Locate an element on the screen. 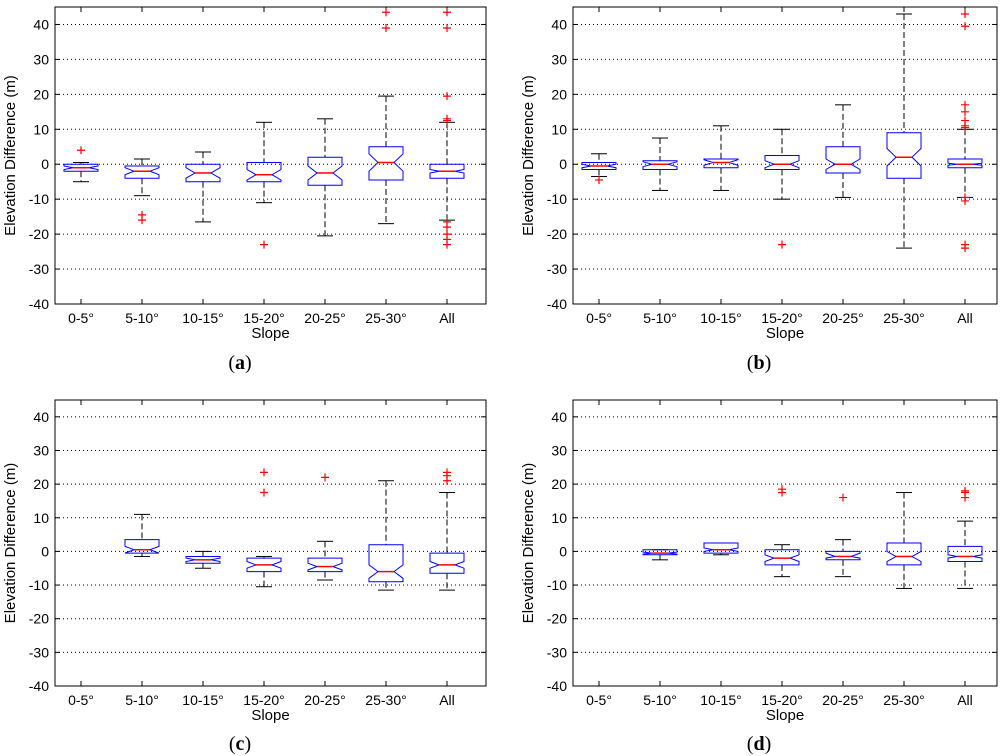 Image resolution: width=1000 pixels, height=756 pixels. panel-label: (d) is located at coordinates (759, 744).